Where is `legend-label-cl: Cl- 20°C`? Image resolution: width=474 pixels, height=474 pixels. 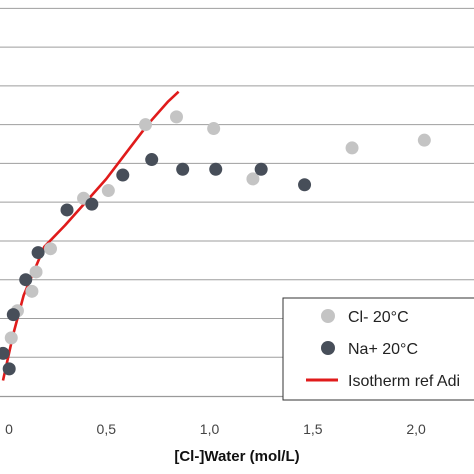 legend-label-cl: Cl- 20°C is located at coordinates (378, 317).